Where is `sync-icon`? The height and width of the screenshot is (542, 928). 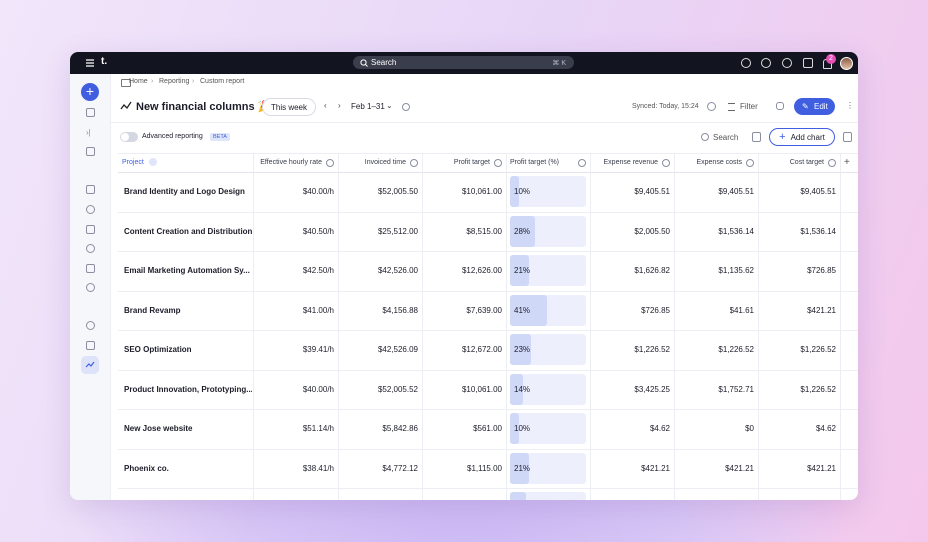
sync-icon is located at coordinates (711, 106).